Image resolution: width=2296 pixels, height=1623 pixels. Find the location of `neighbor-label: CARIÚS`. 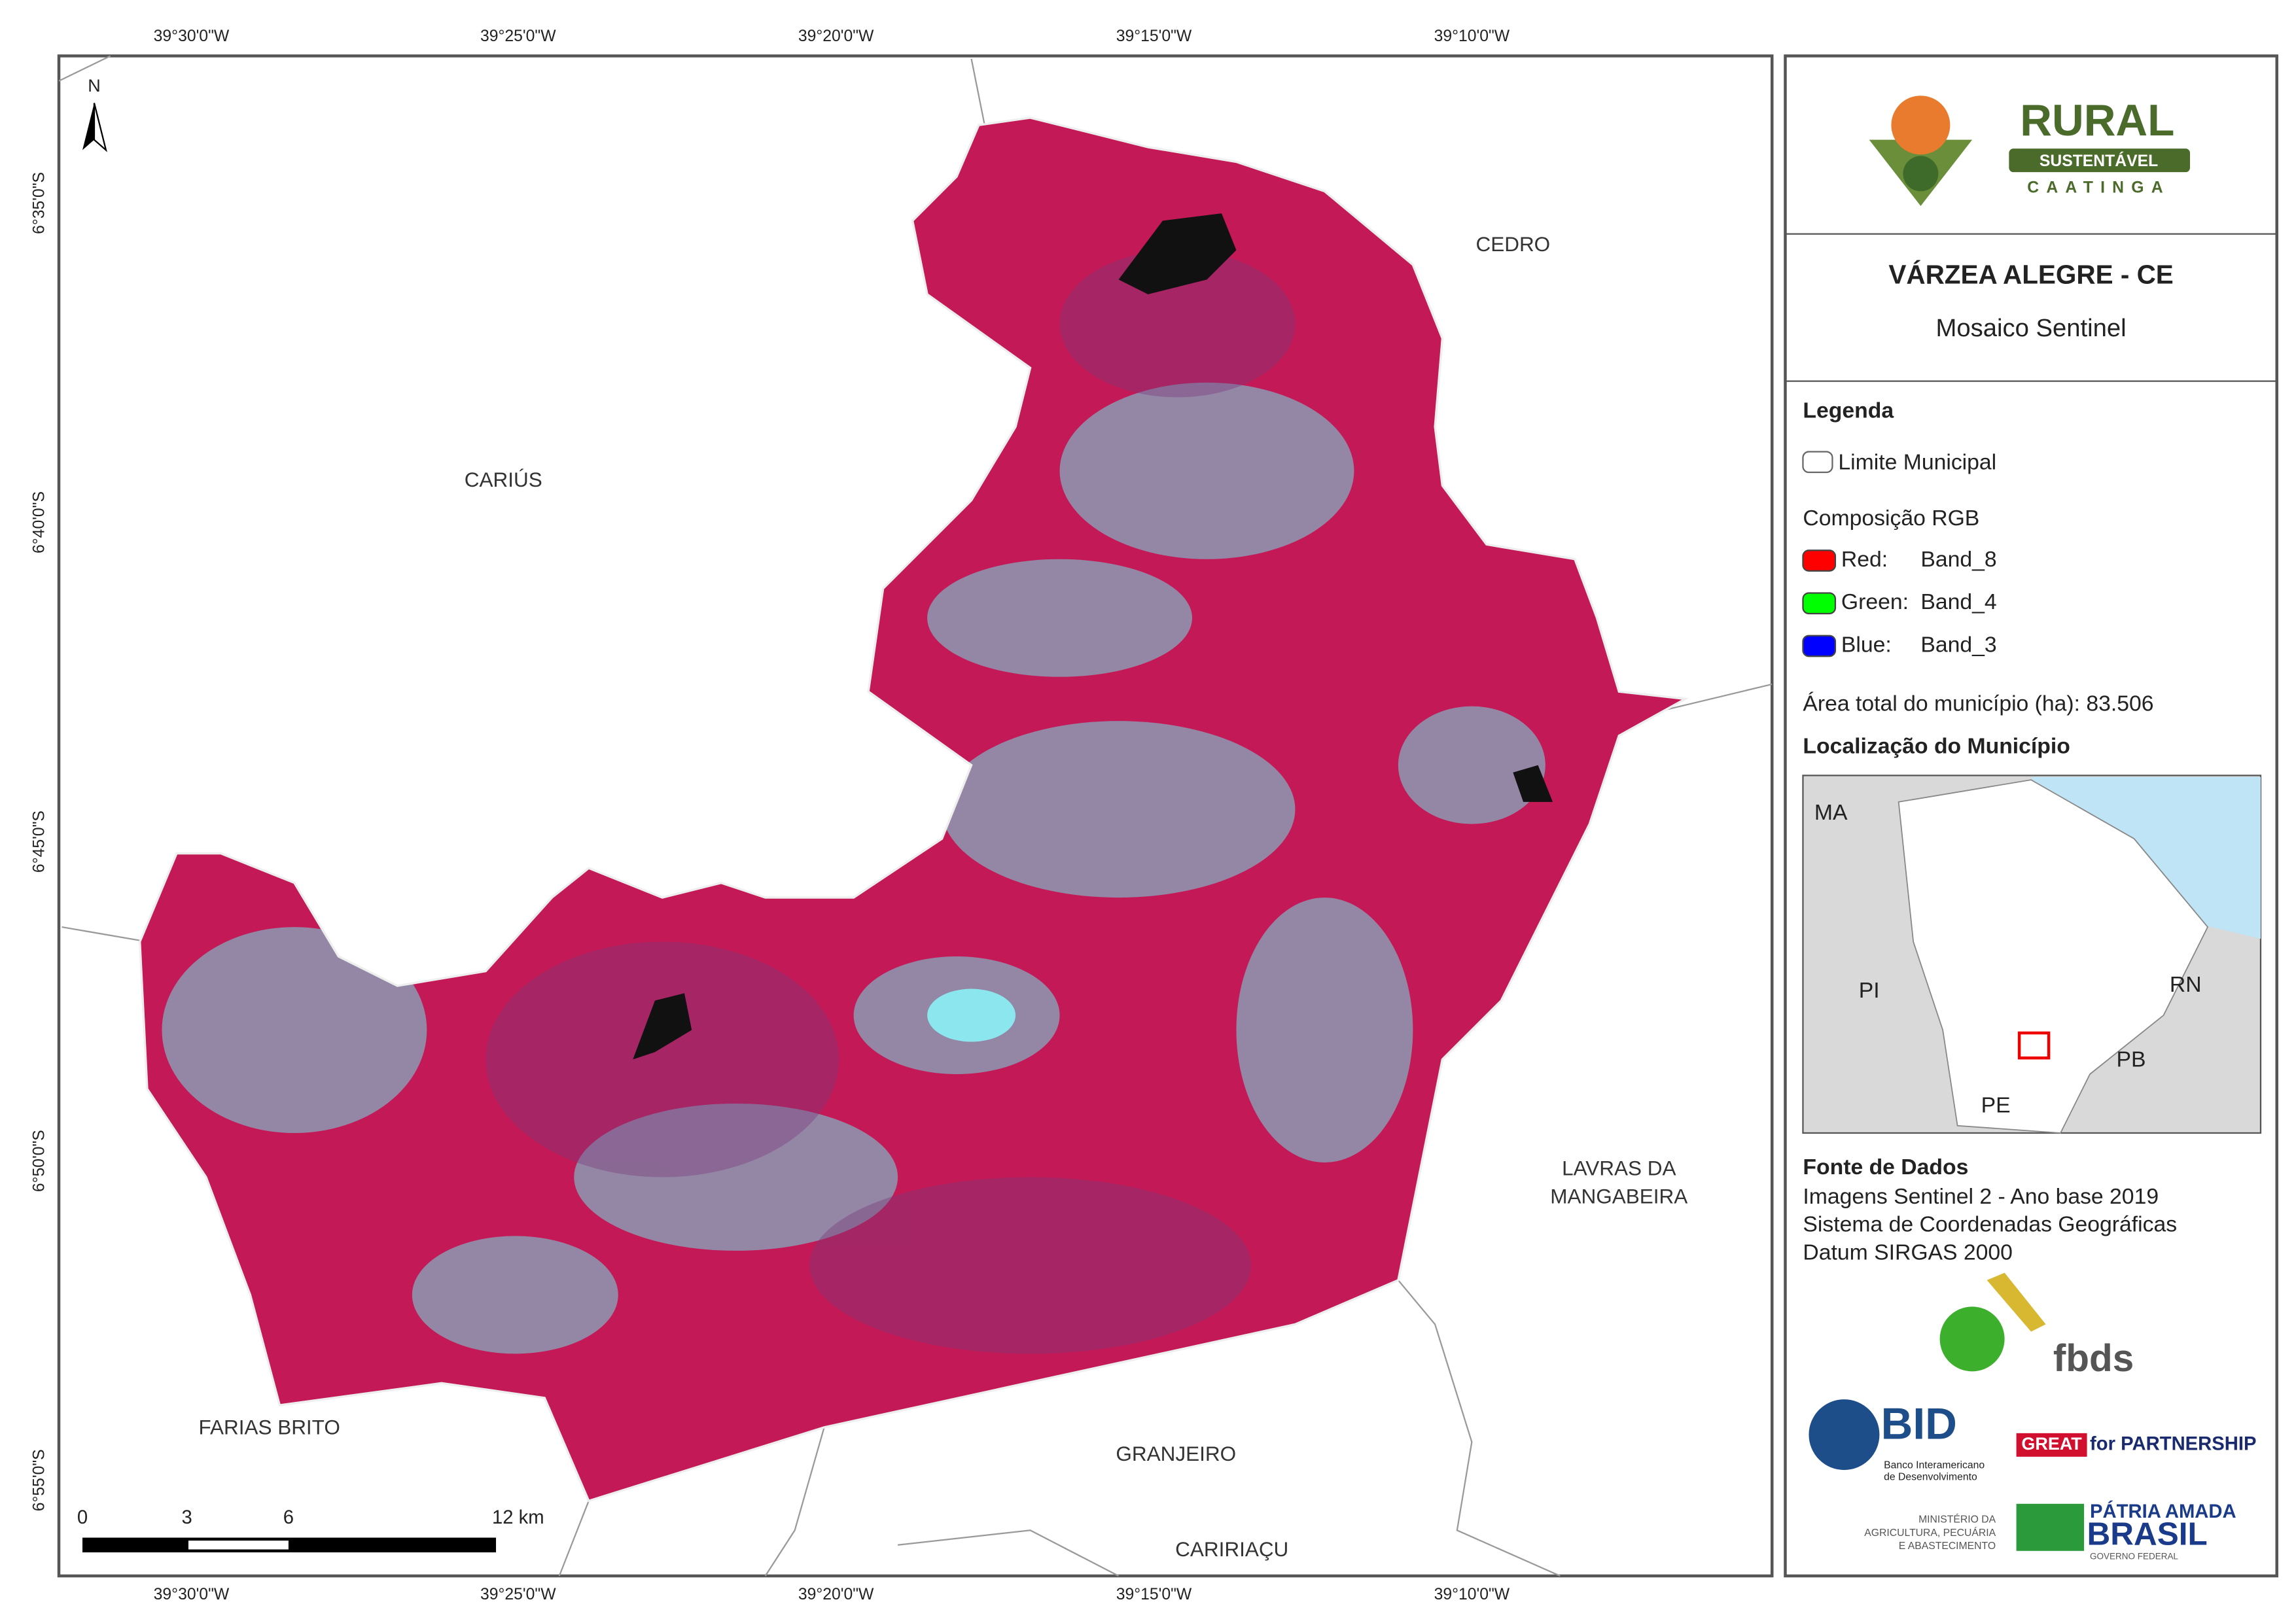

neighbor-label: CARIÚS is located at coordinates (503, 480).